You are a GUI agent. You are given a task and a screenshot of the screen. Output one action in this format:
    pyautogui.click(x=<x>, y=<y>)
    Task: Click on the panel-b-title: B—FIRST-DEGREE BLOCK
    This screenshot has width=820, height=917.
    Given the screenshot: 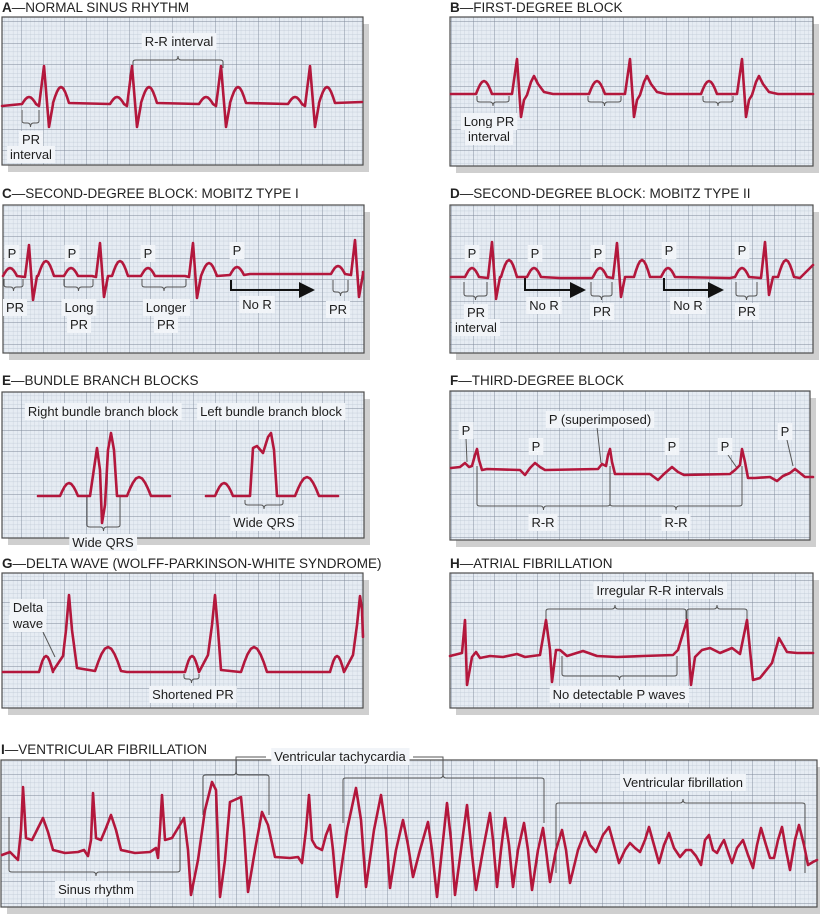 What is the action you would take?
    pyautogui.click(x=536, y=7)
    